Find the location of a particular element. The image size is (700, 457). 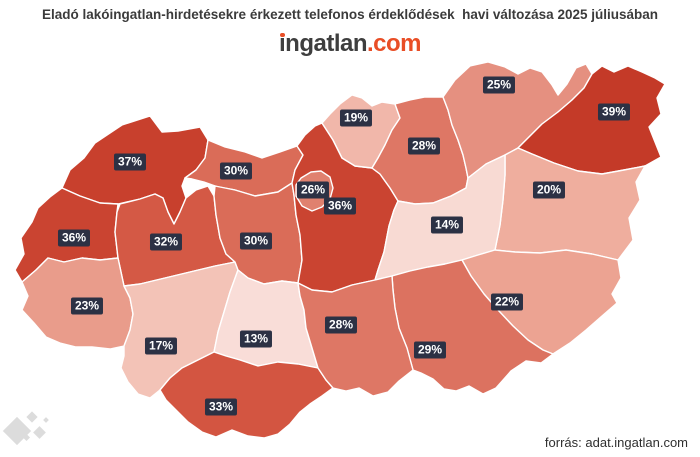

value-label-gyor-moson-sopron: 37% is located at coordinates (130, 162).